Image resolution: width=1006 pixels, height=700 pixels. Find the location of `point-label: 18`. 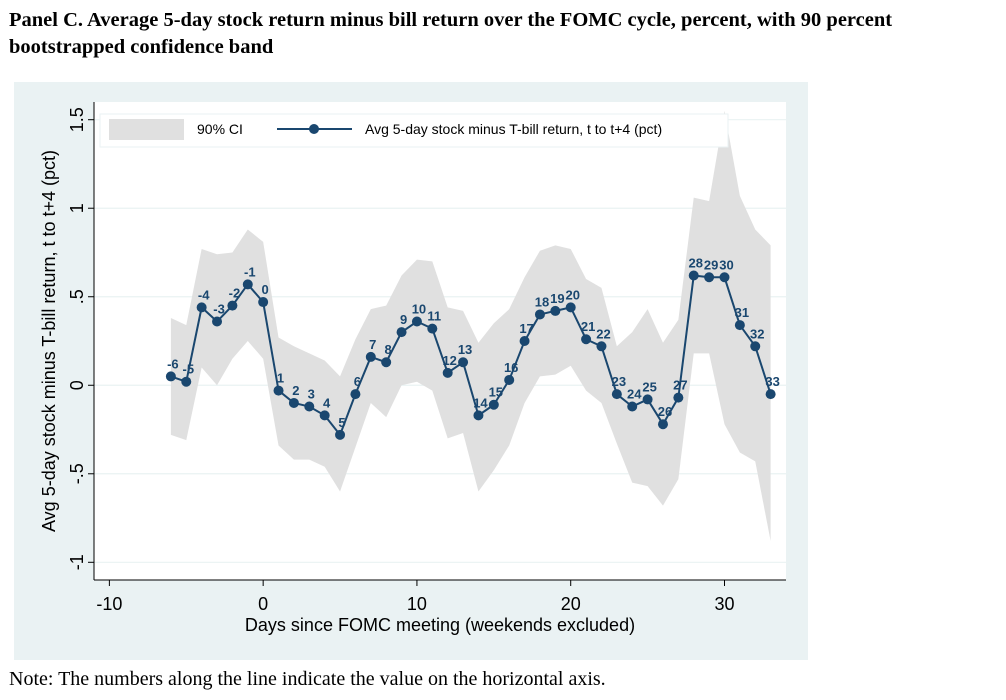

point-label: 18 is located at coordinates (542, 301).